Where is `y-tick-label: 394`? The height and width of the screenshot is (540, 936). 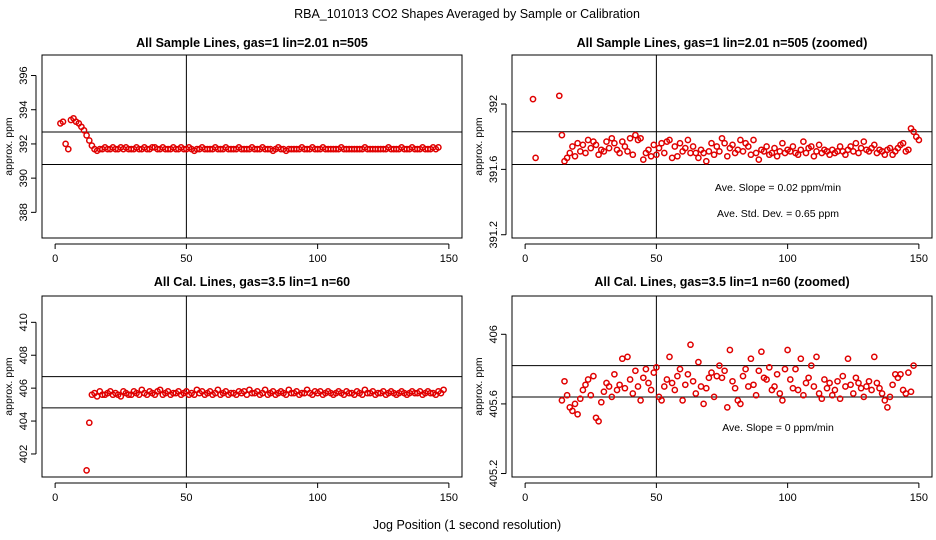
y-tick-label: 394 is located at coordinates (24, 110).